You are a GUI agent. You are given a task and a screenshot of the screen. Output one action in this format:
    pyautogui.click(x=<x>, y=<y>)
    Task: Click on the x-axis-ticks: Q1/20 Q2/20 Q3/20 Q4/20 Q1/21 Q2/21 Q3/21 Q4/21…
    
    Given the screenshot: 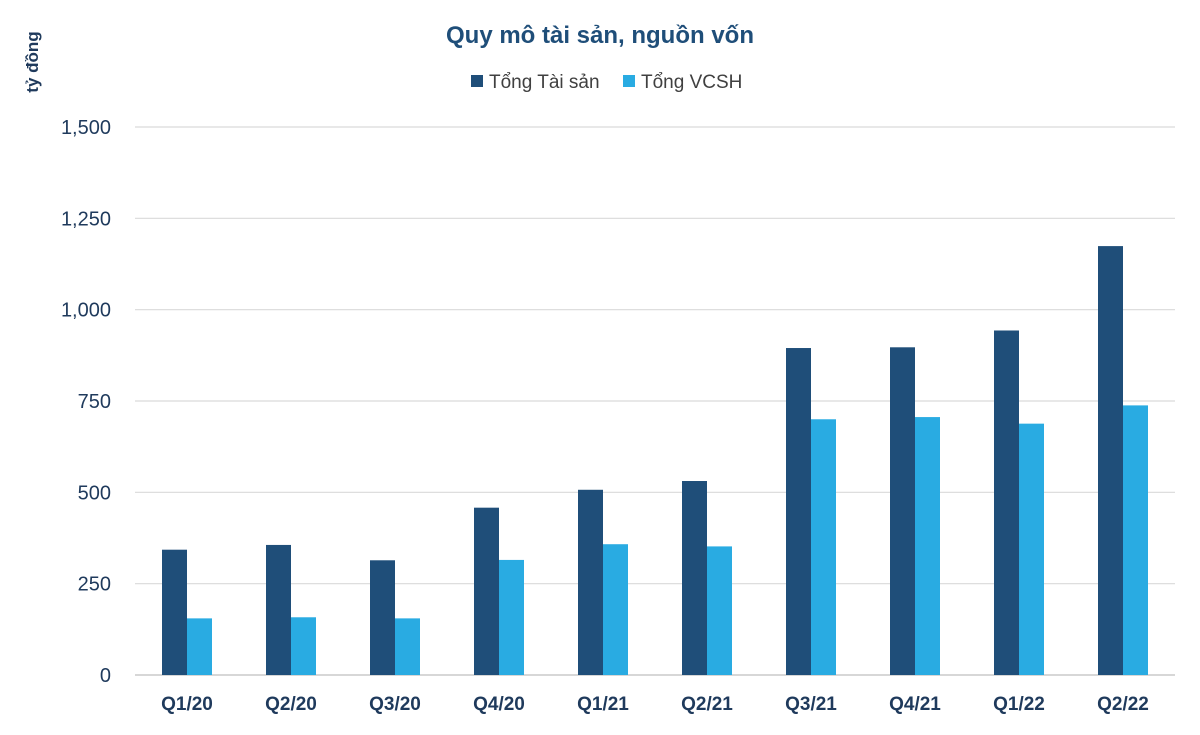 What is the action you would take?
    pyautogui.click(x=655, y=704)
    